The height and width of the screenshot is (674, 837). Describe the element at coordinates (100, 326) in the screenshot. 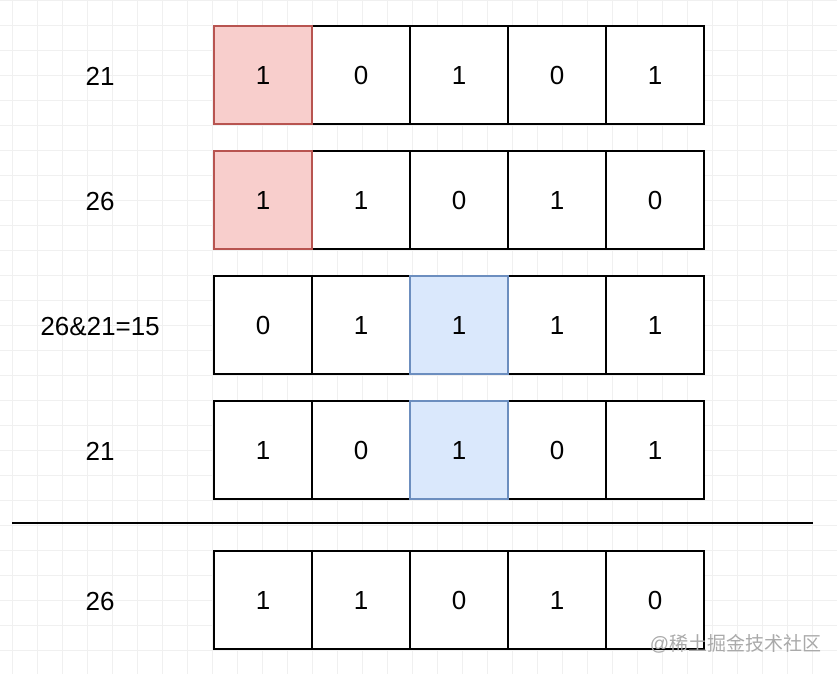

I see `row-label: 26&21=15` at that location.